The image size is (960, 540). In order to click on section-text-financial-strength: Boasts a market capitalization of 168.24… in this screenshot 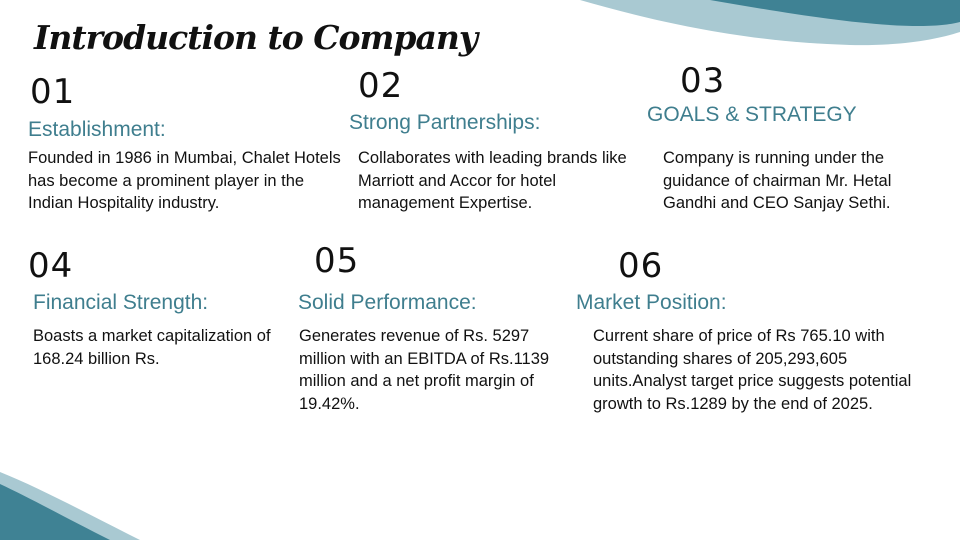, I will do `click(152, 347)`.